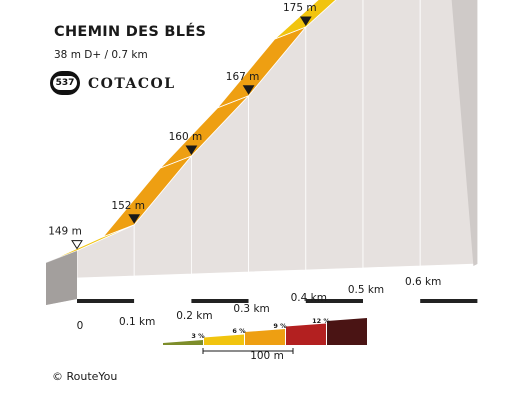 The image size is (532, 400). What do you see at coordinates (251, 309) in the screenshot?
I see `x-tick-label: 0.3 km` at bounding box center [251, 309].